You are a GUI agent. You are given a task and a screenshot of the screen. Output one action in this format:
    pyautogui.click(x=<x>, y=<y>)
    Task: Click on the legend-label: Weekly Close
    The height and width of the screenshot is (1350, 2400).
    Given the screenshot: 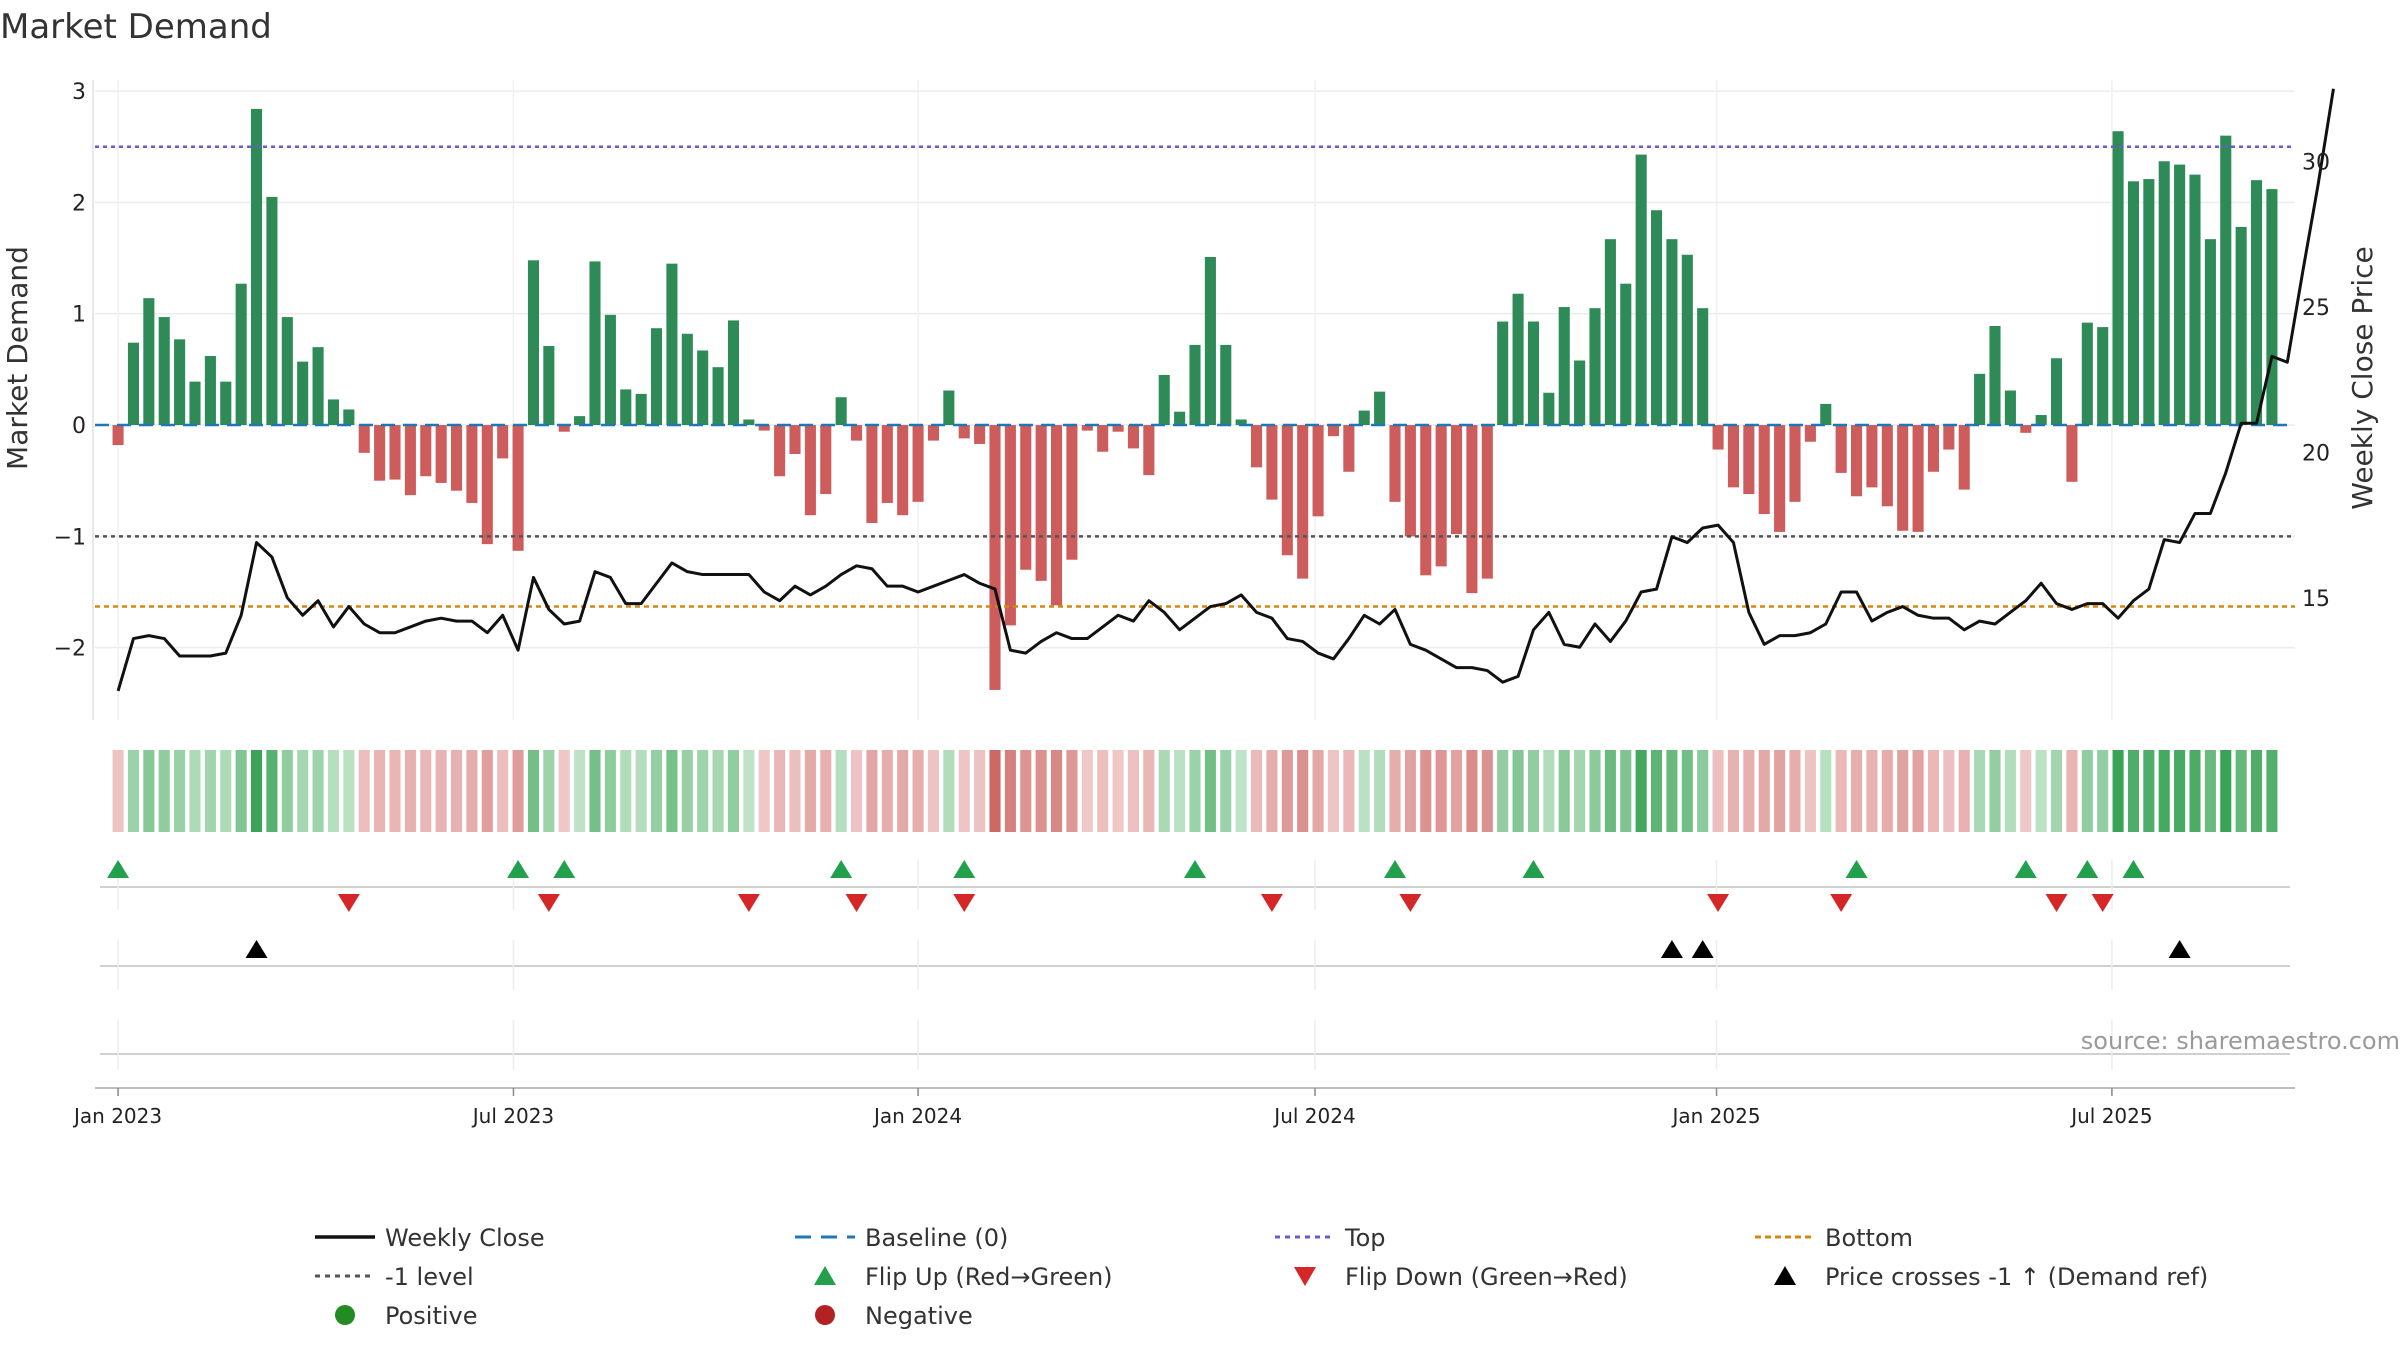 What is the action you would take?
    pyautogui.click(x=465, y=1238)
    